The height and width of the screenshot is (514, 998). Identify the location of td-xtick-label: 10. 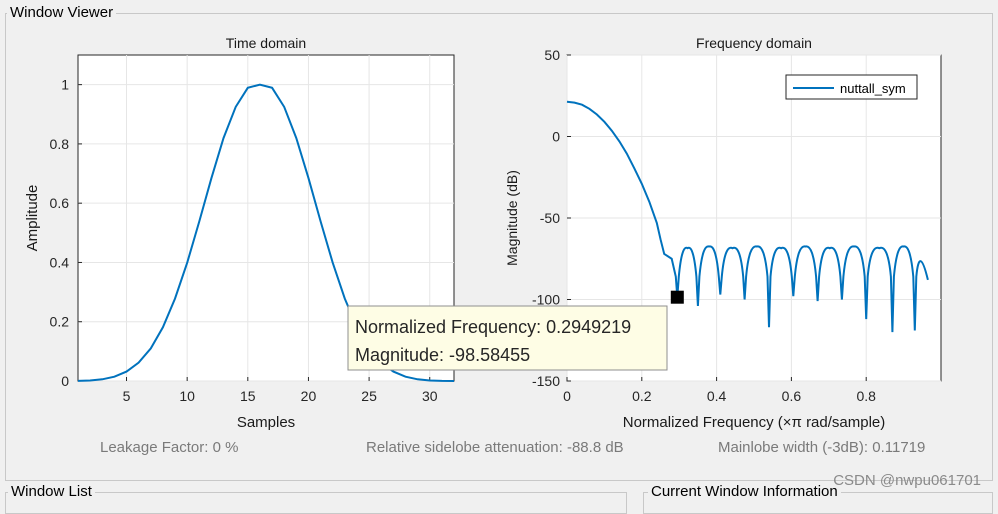
(187, 396).